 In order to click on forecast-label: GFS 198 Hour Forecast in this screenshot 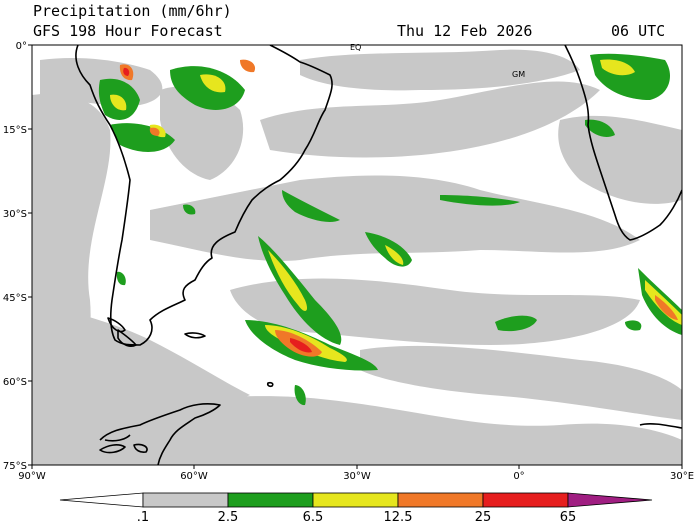, I will do `click(128, 31)`.